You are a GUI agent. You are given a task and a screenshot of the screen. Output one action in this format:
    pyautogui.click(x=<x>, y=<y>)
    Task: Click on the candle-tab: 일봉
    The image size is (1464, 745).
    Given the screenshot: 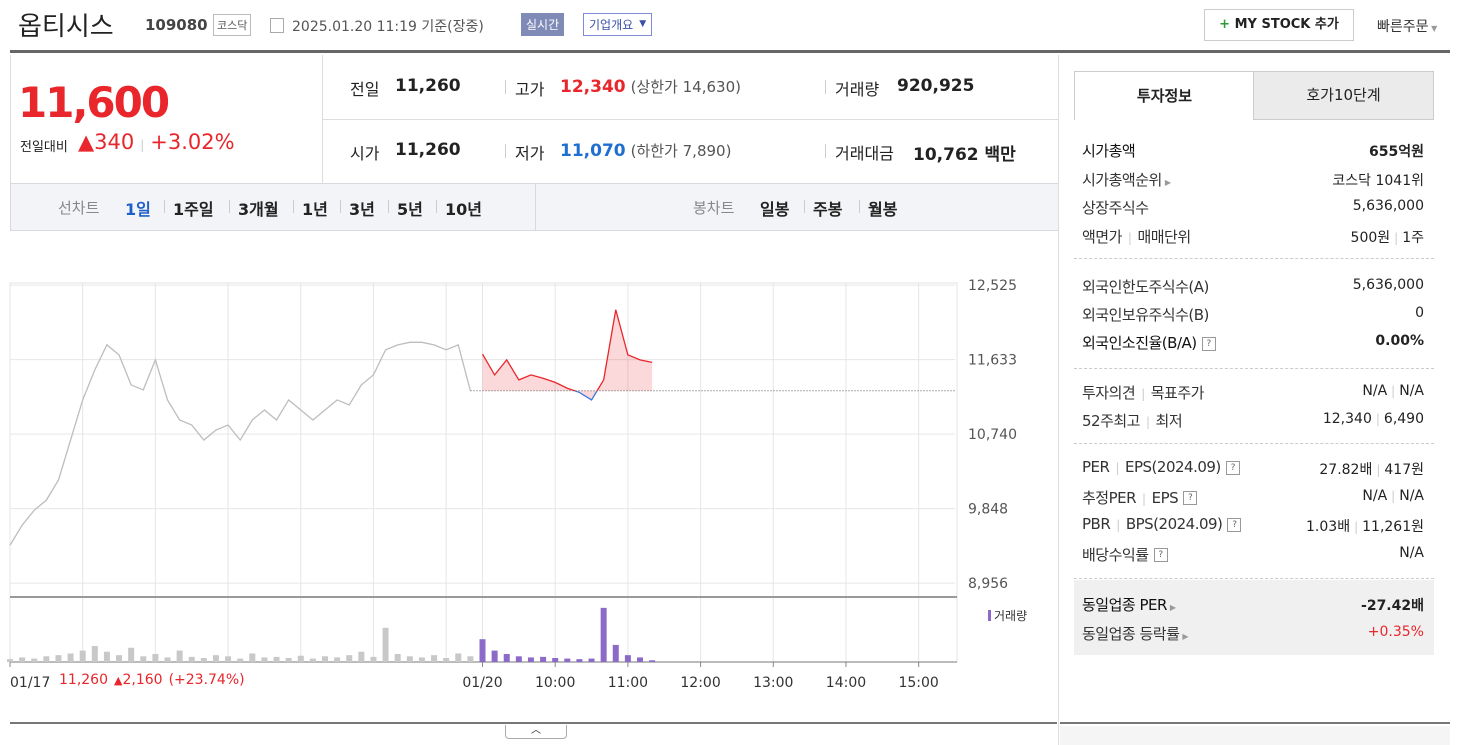 What is the action you would take?
    pyautogui.click(x=775, y=209)
    